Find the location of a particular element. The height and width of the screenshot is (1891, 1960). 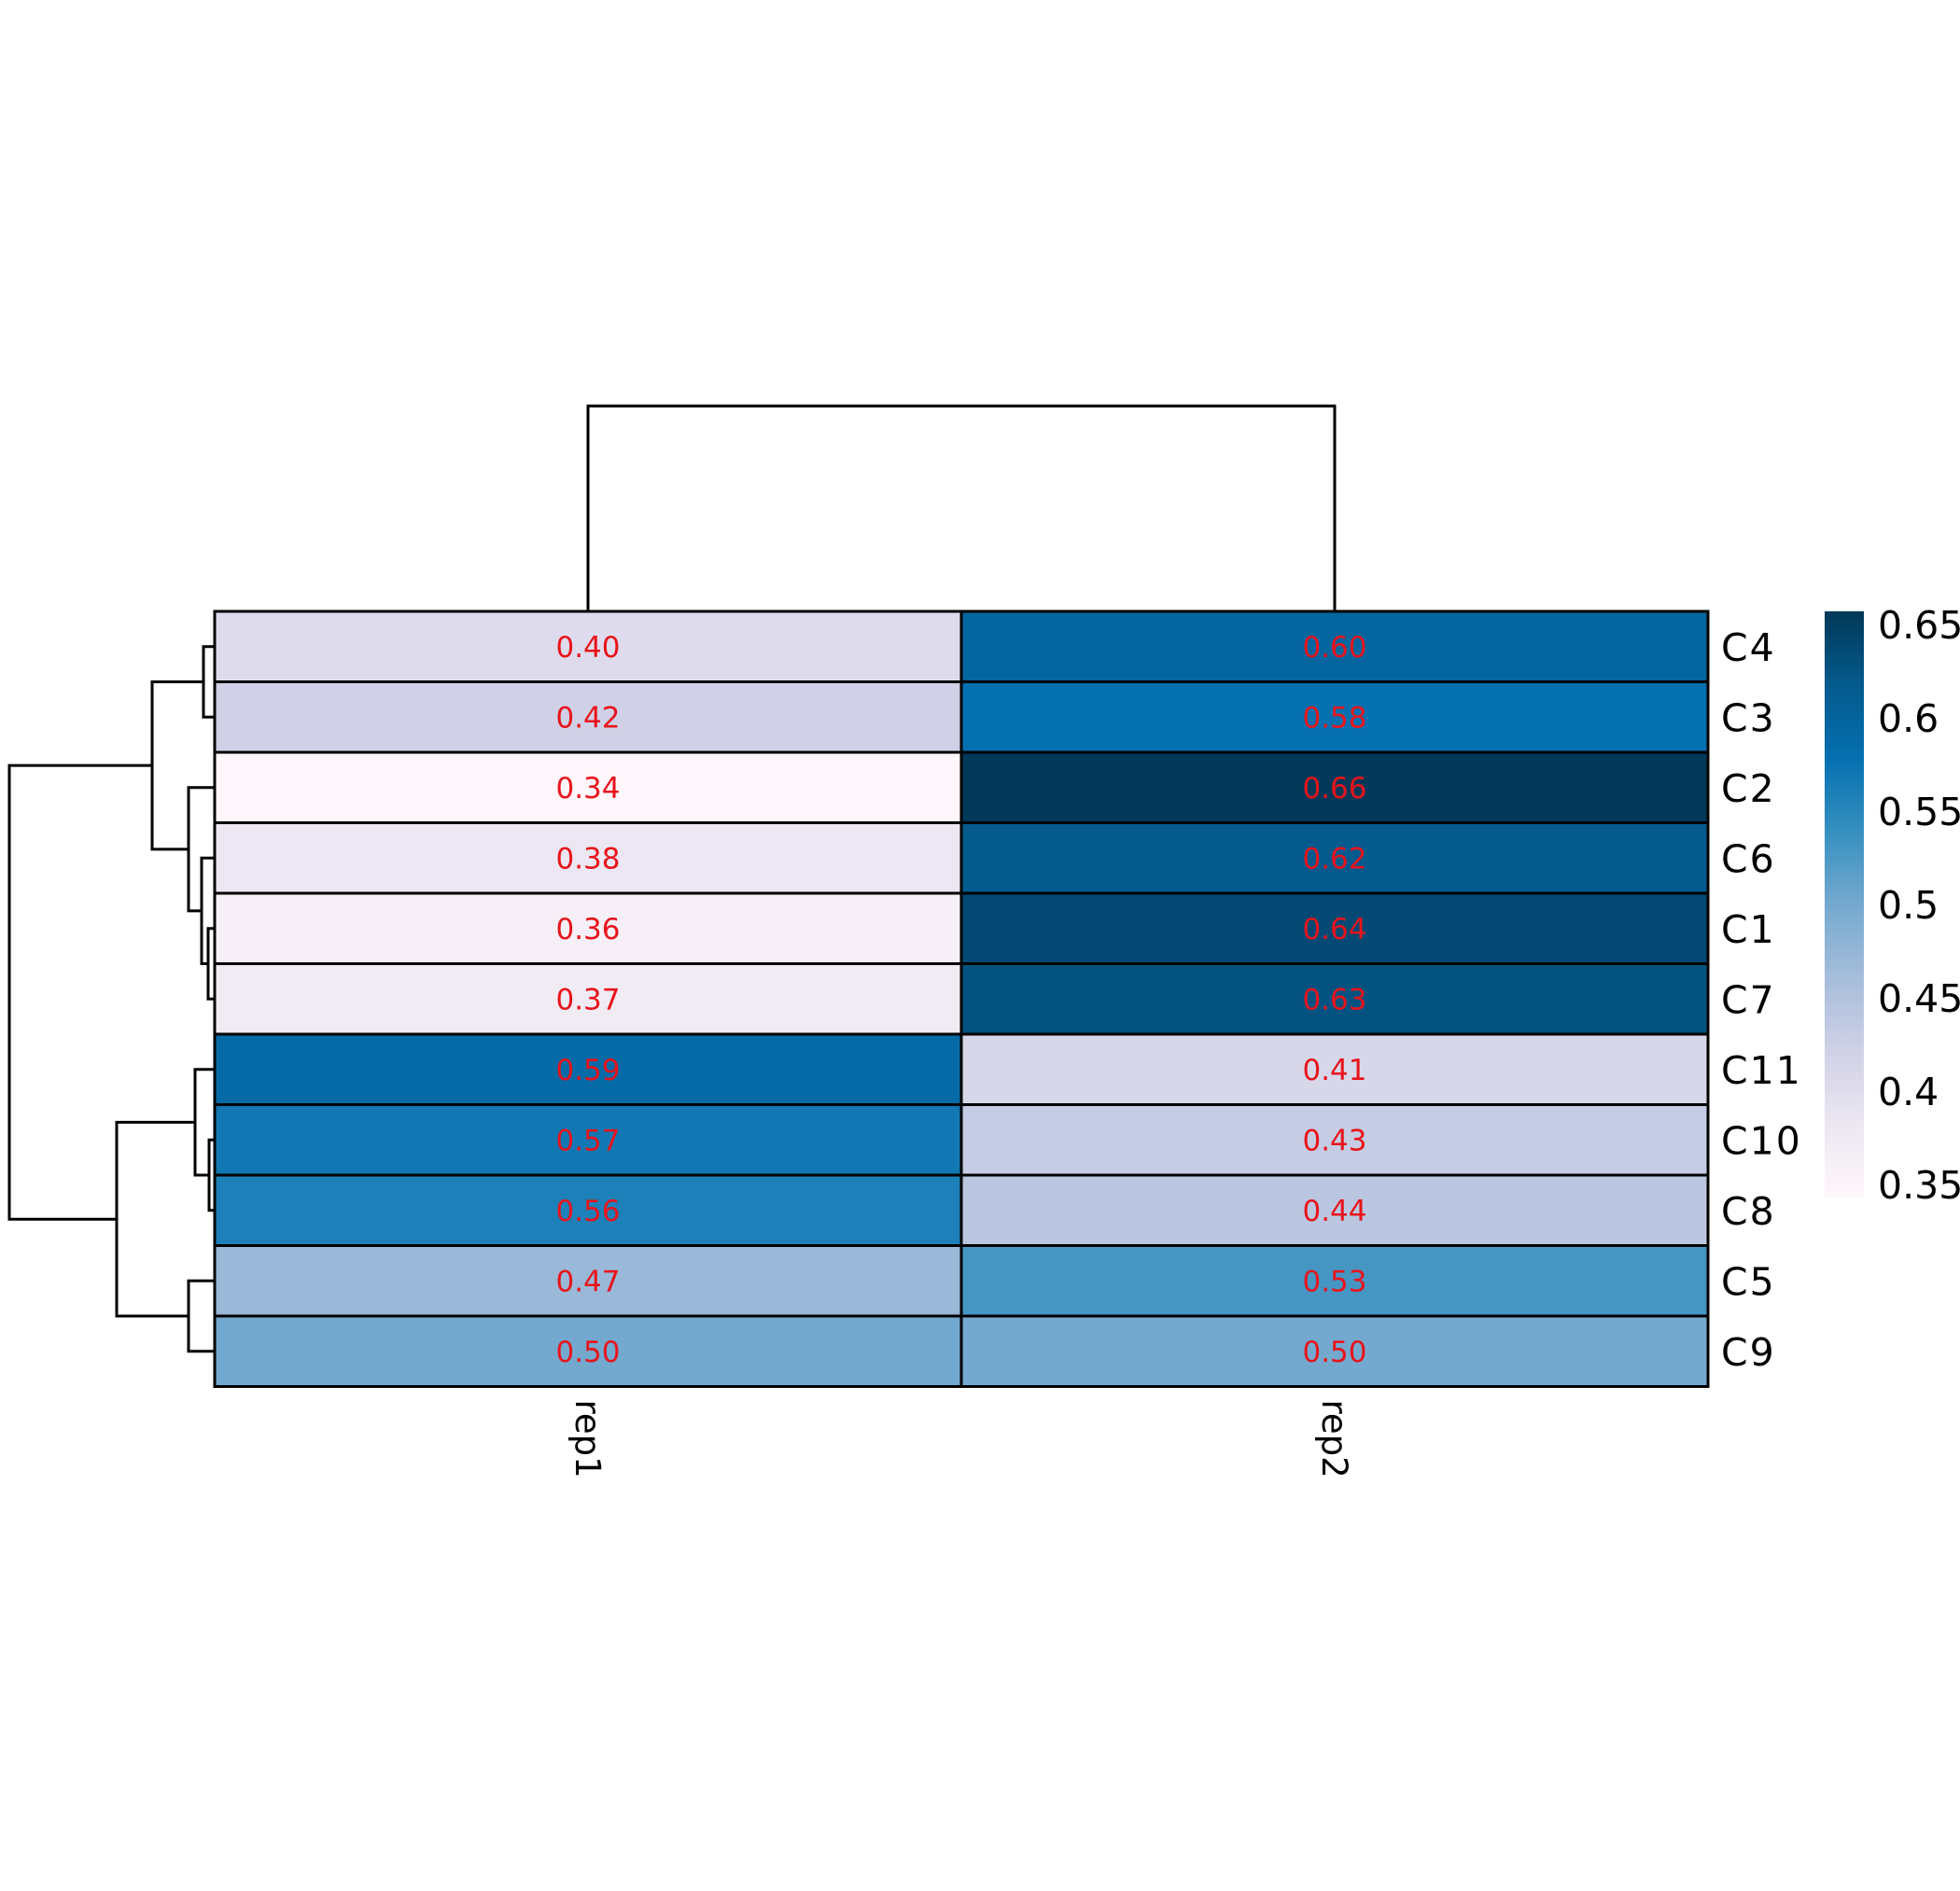

cell-value-label: 0.63 is located at coordinates (1334, 999).